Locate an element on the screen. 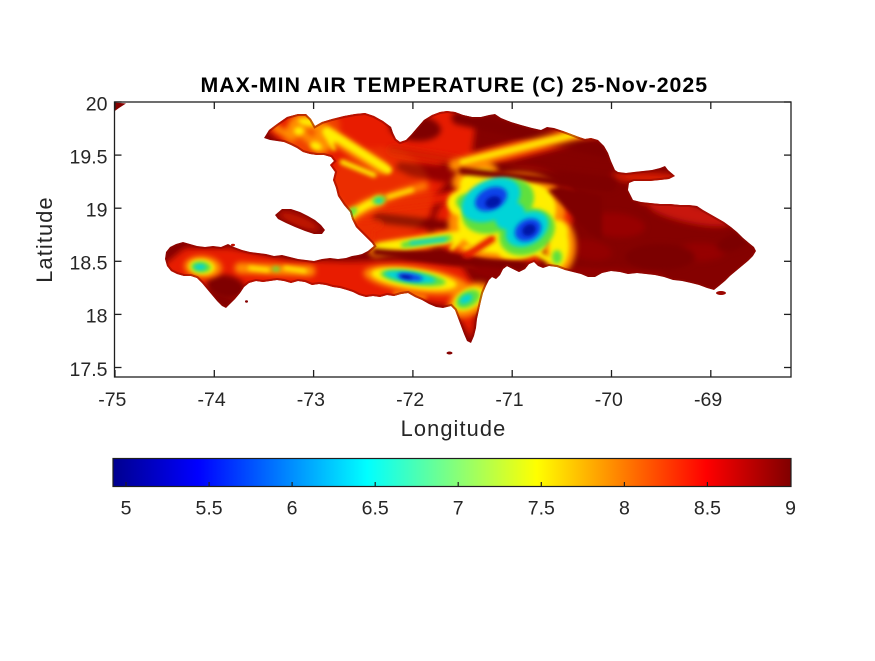 The width and height of the screenshot is (875, 661). svg-text: Latitude is located at coordinates (44, 239).